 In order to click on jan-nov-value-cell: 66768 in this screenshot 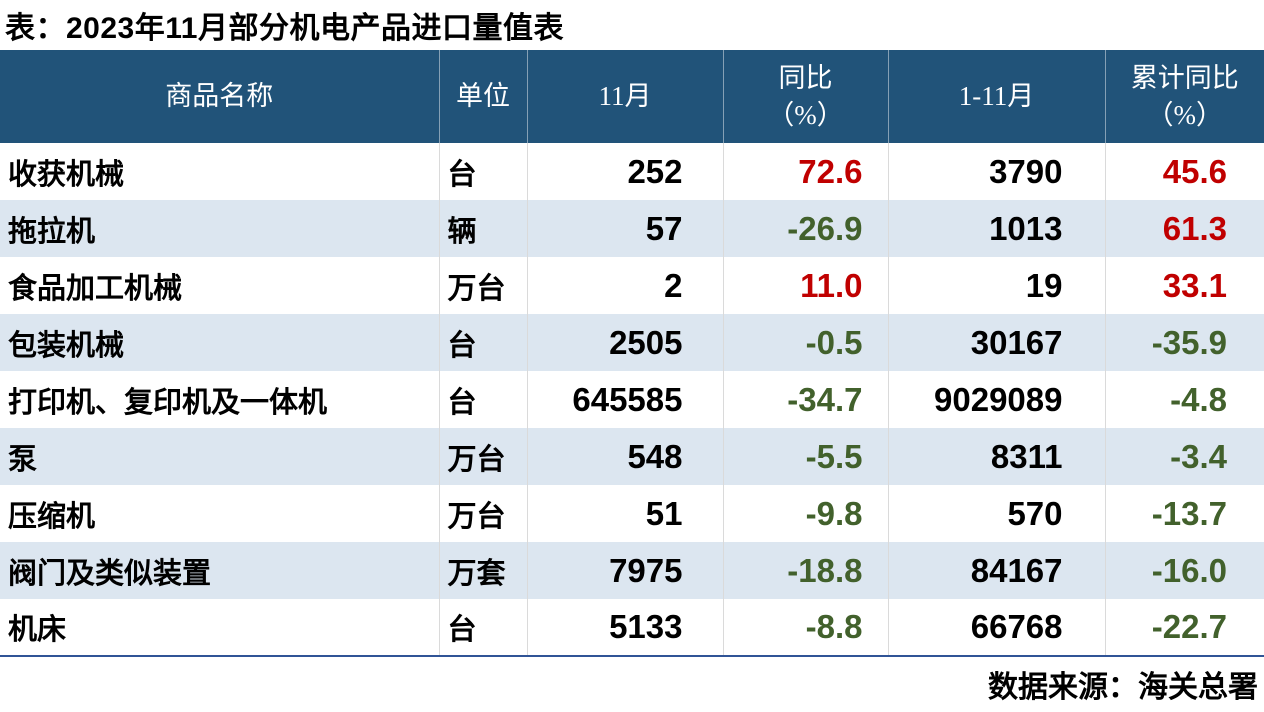, I will do `click(997, 627)`.